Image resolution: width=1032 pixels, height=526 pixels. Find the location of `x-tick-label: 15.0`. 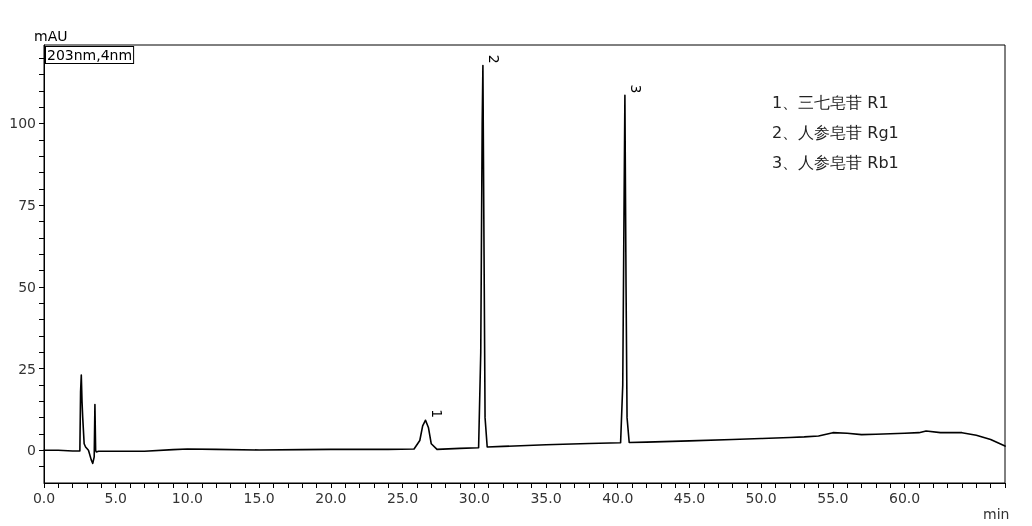

x-tick-label: 15.0 is located at coordinates (259, 498).